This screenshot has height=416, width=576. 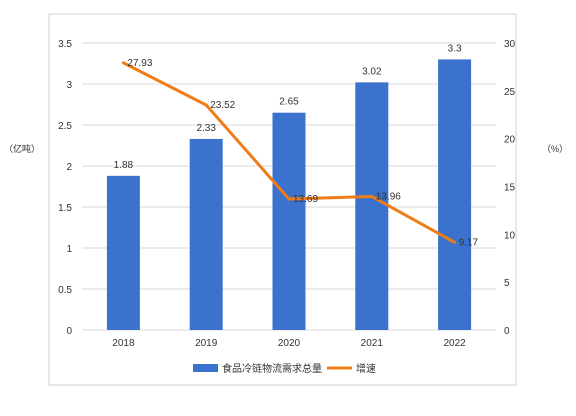 I want to click on x-tick-label: 2022, so click(x=454, y=343).